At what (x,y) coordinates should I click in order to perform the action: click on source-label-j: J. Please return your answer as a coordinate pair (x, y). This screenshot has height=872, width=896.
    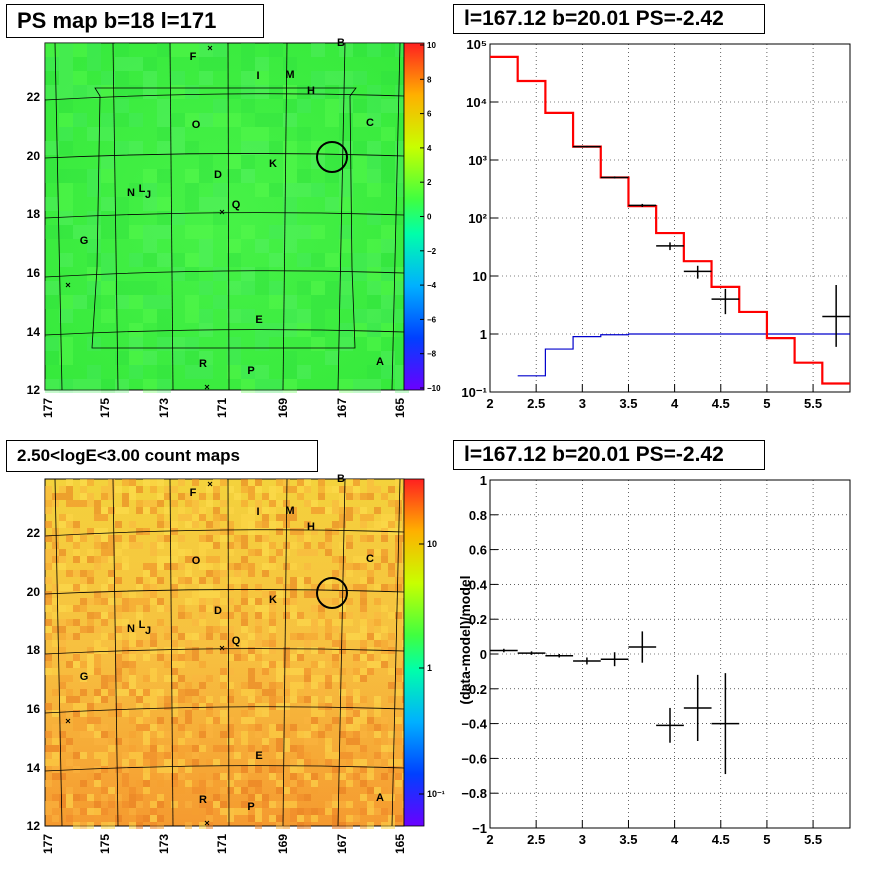
    Looking at the image, I should click on (148, 631).